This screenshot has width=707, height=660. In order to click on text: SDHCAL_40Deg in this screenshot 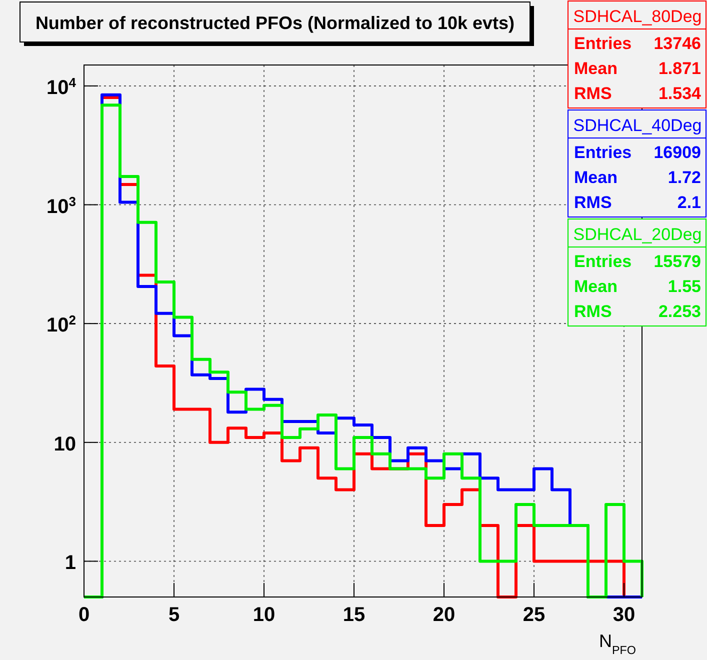, I will do `click(637, 125)`.